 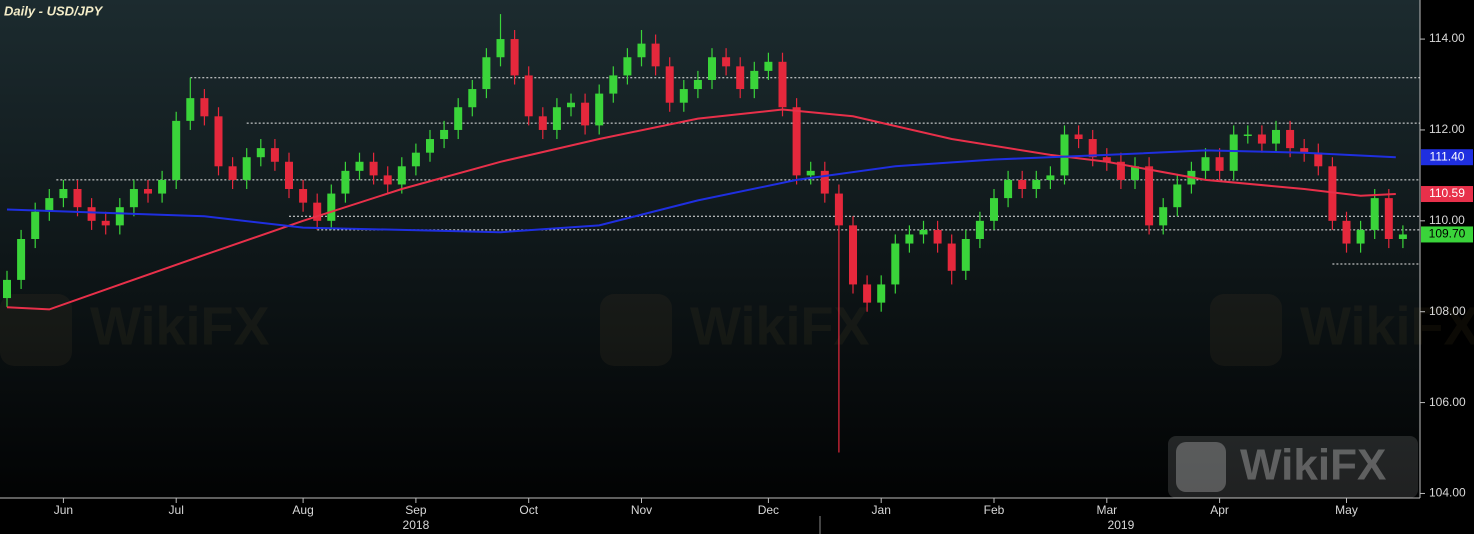 I want to click on end-label-box, so click(x=1447, y=157).